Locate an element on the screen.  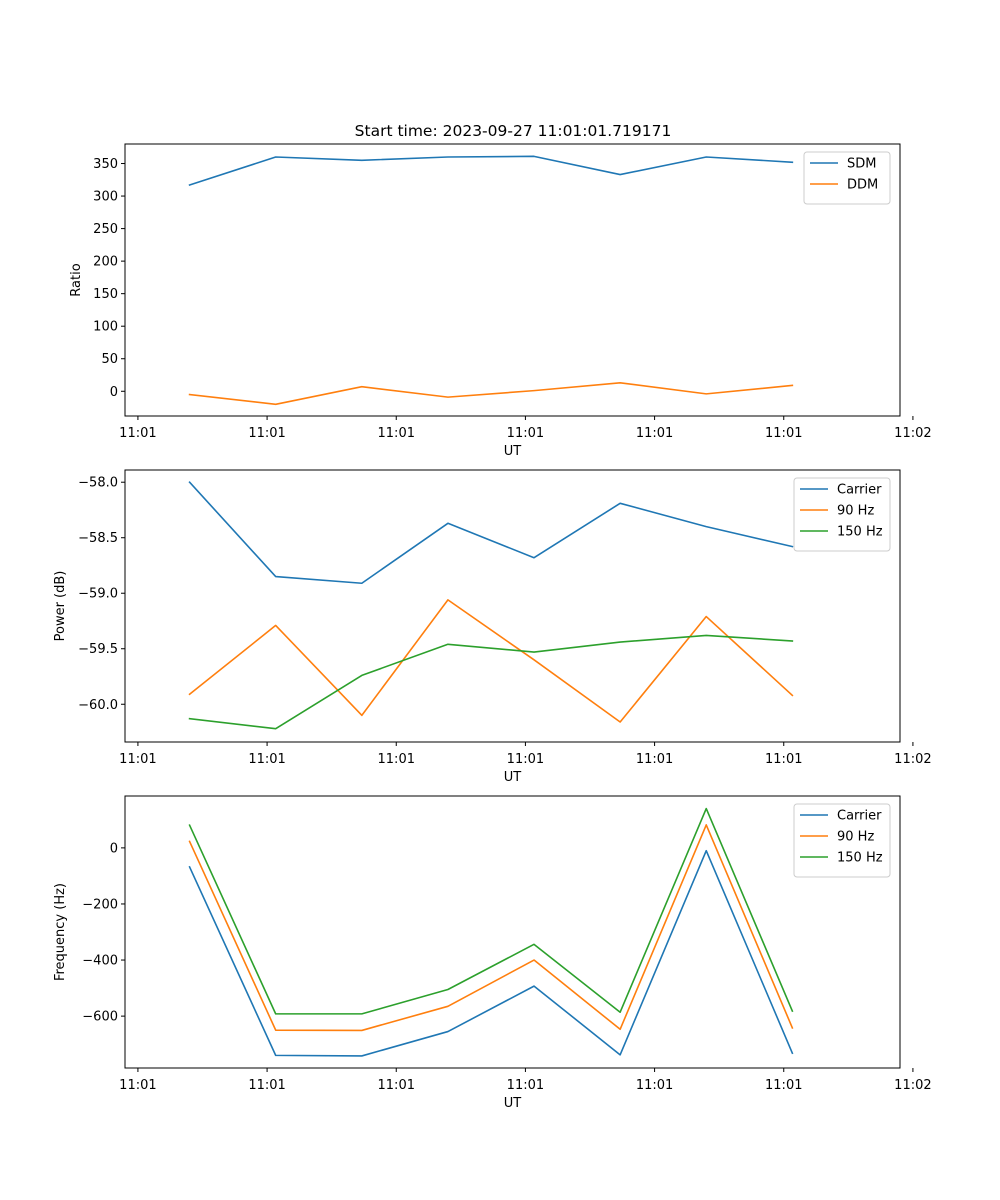
y-tick-label: −60.0 is located at coordinates (98, 705).